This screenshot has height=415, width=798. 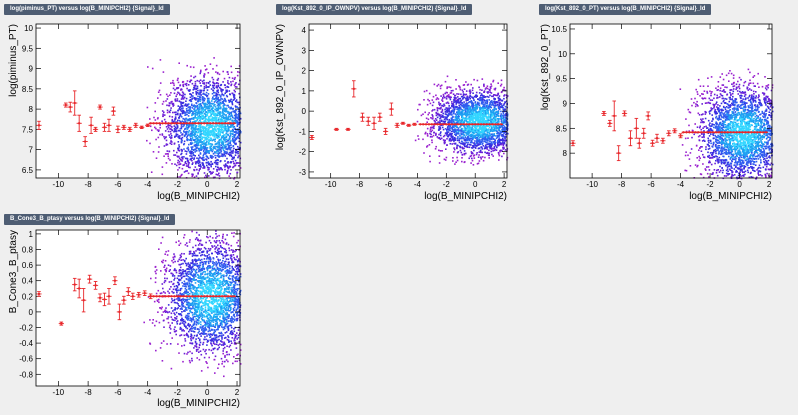 I want to click on marker, so click(x=100, y=107).